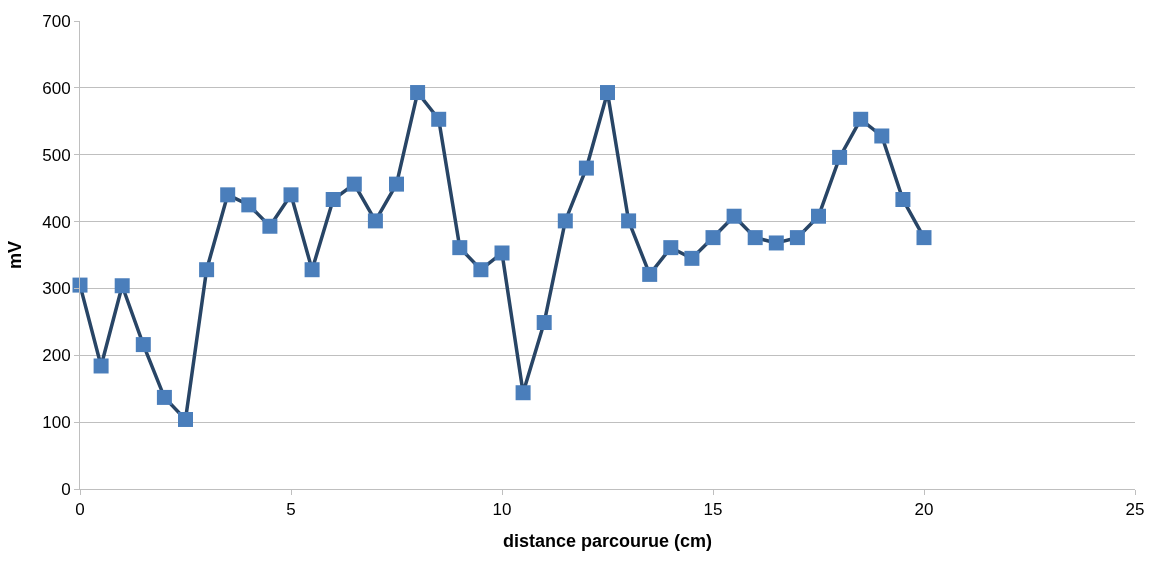 The width and height of the screenshot is (1156, 564). What do you see at coordinates (56, 423) in the screenshot?
I see `y-tick-label: 100` at bounding box center [56, 423].